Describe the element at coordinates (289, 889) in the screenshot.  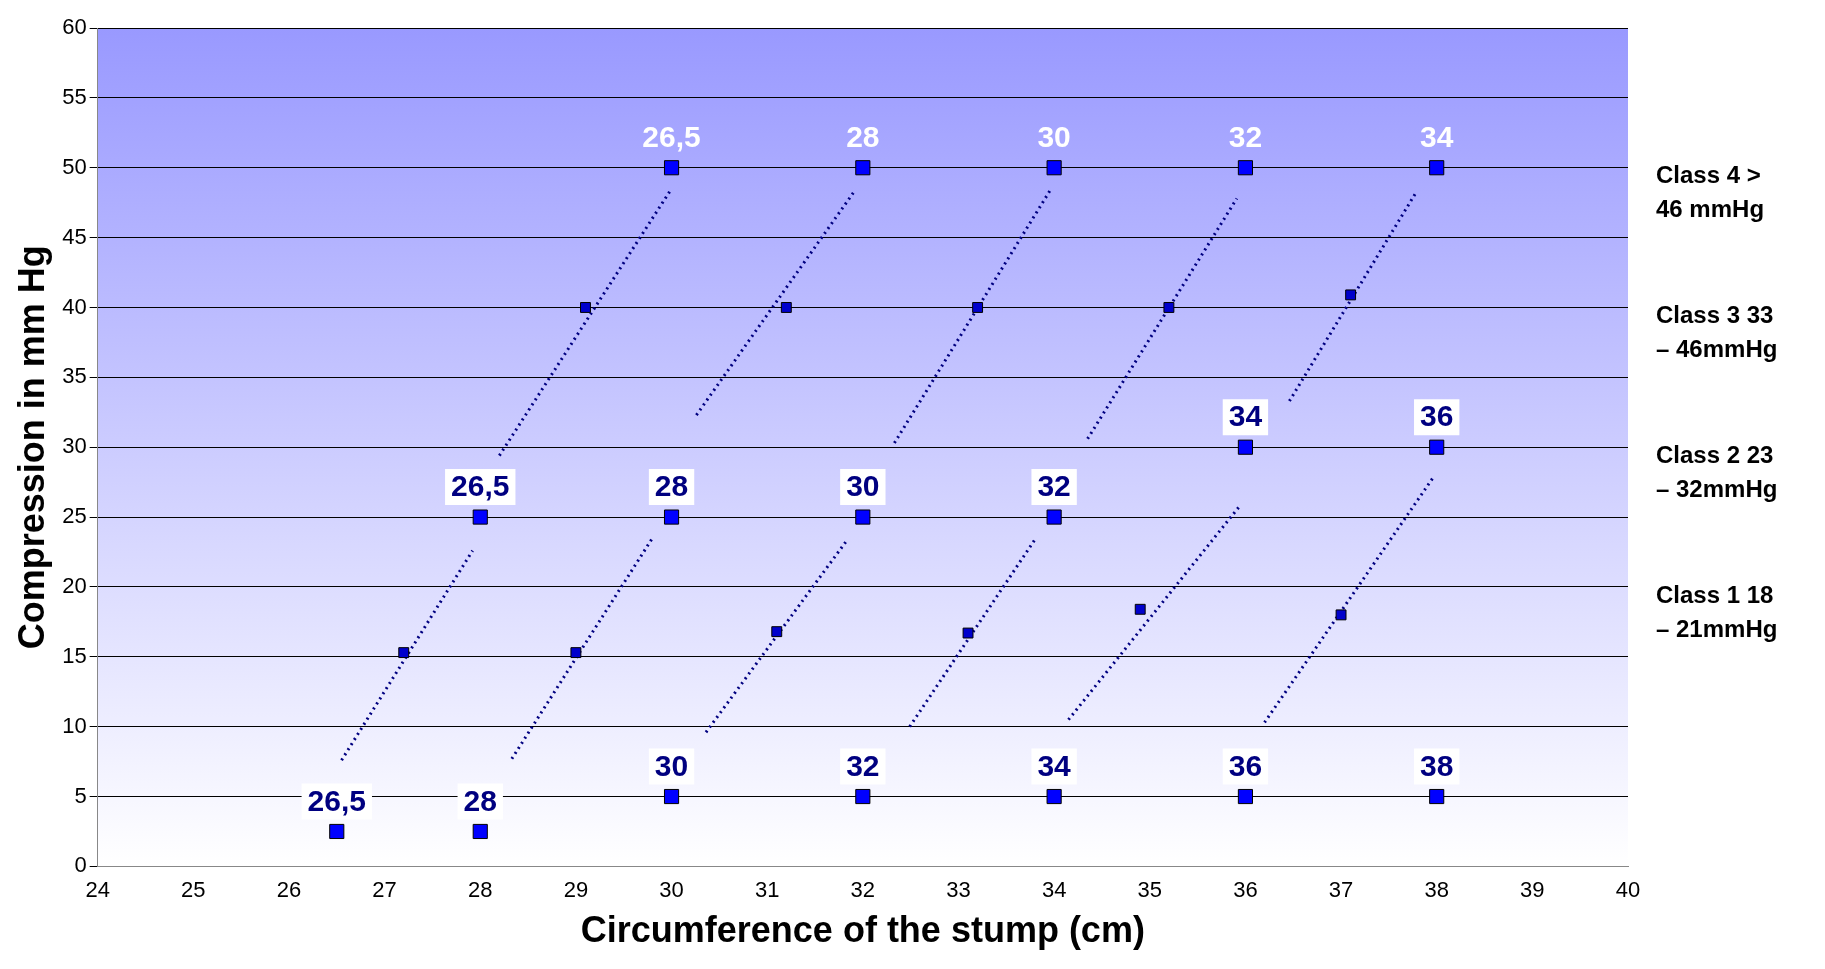
I see `x-tick-label: 26` at that location.